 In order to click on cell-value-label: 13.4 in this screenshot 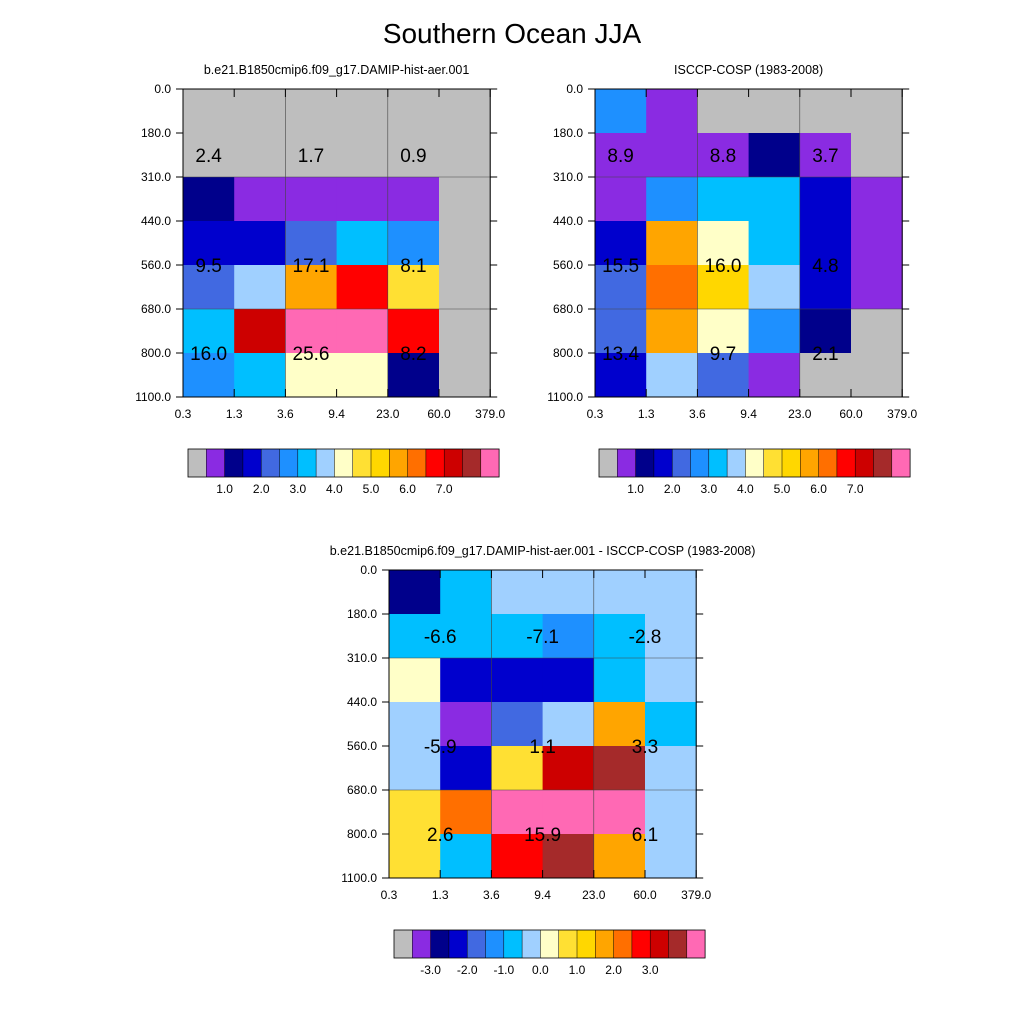, I will do `click(620, 354)`.